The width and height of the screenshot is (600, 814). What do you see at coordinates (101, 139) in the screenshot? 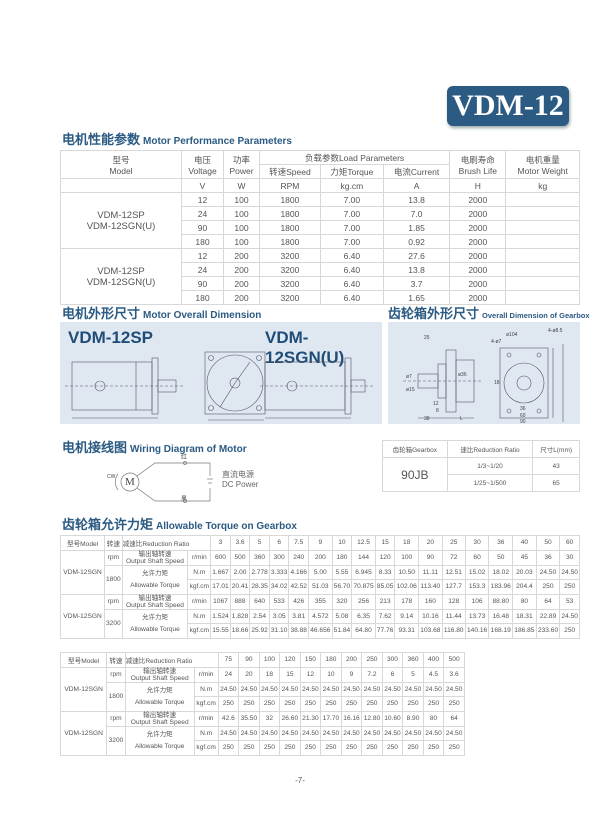
I see `heading-cn: 电机性能参数` at bounding box center [101, 139].